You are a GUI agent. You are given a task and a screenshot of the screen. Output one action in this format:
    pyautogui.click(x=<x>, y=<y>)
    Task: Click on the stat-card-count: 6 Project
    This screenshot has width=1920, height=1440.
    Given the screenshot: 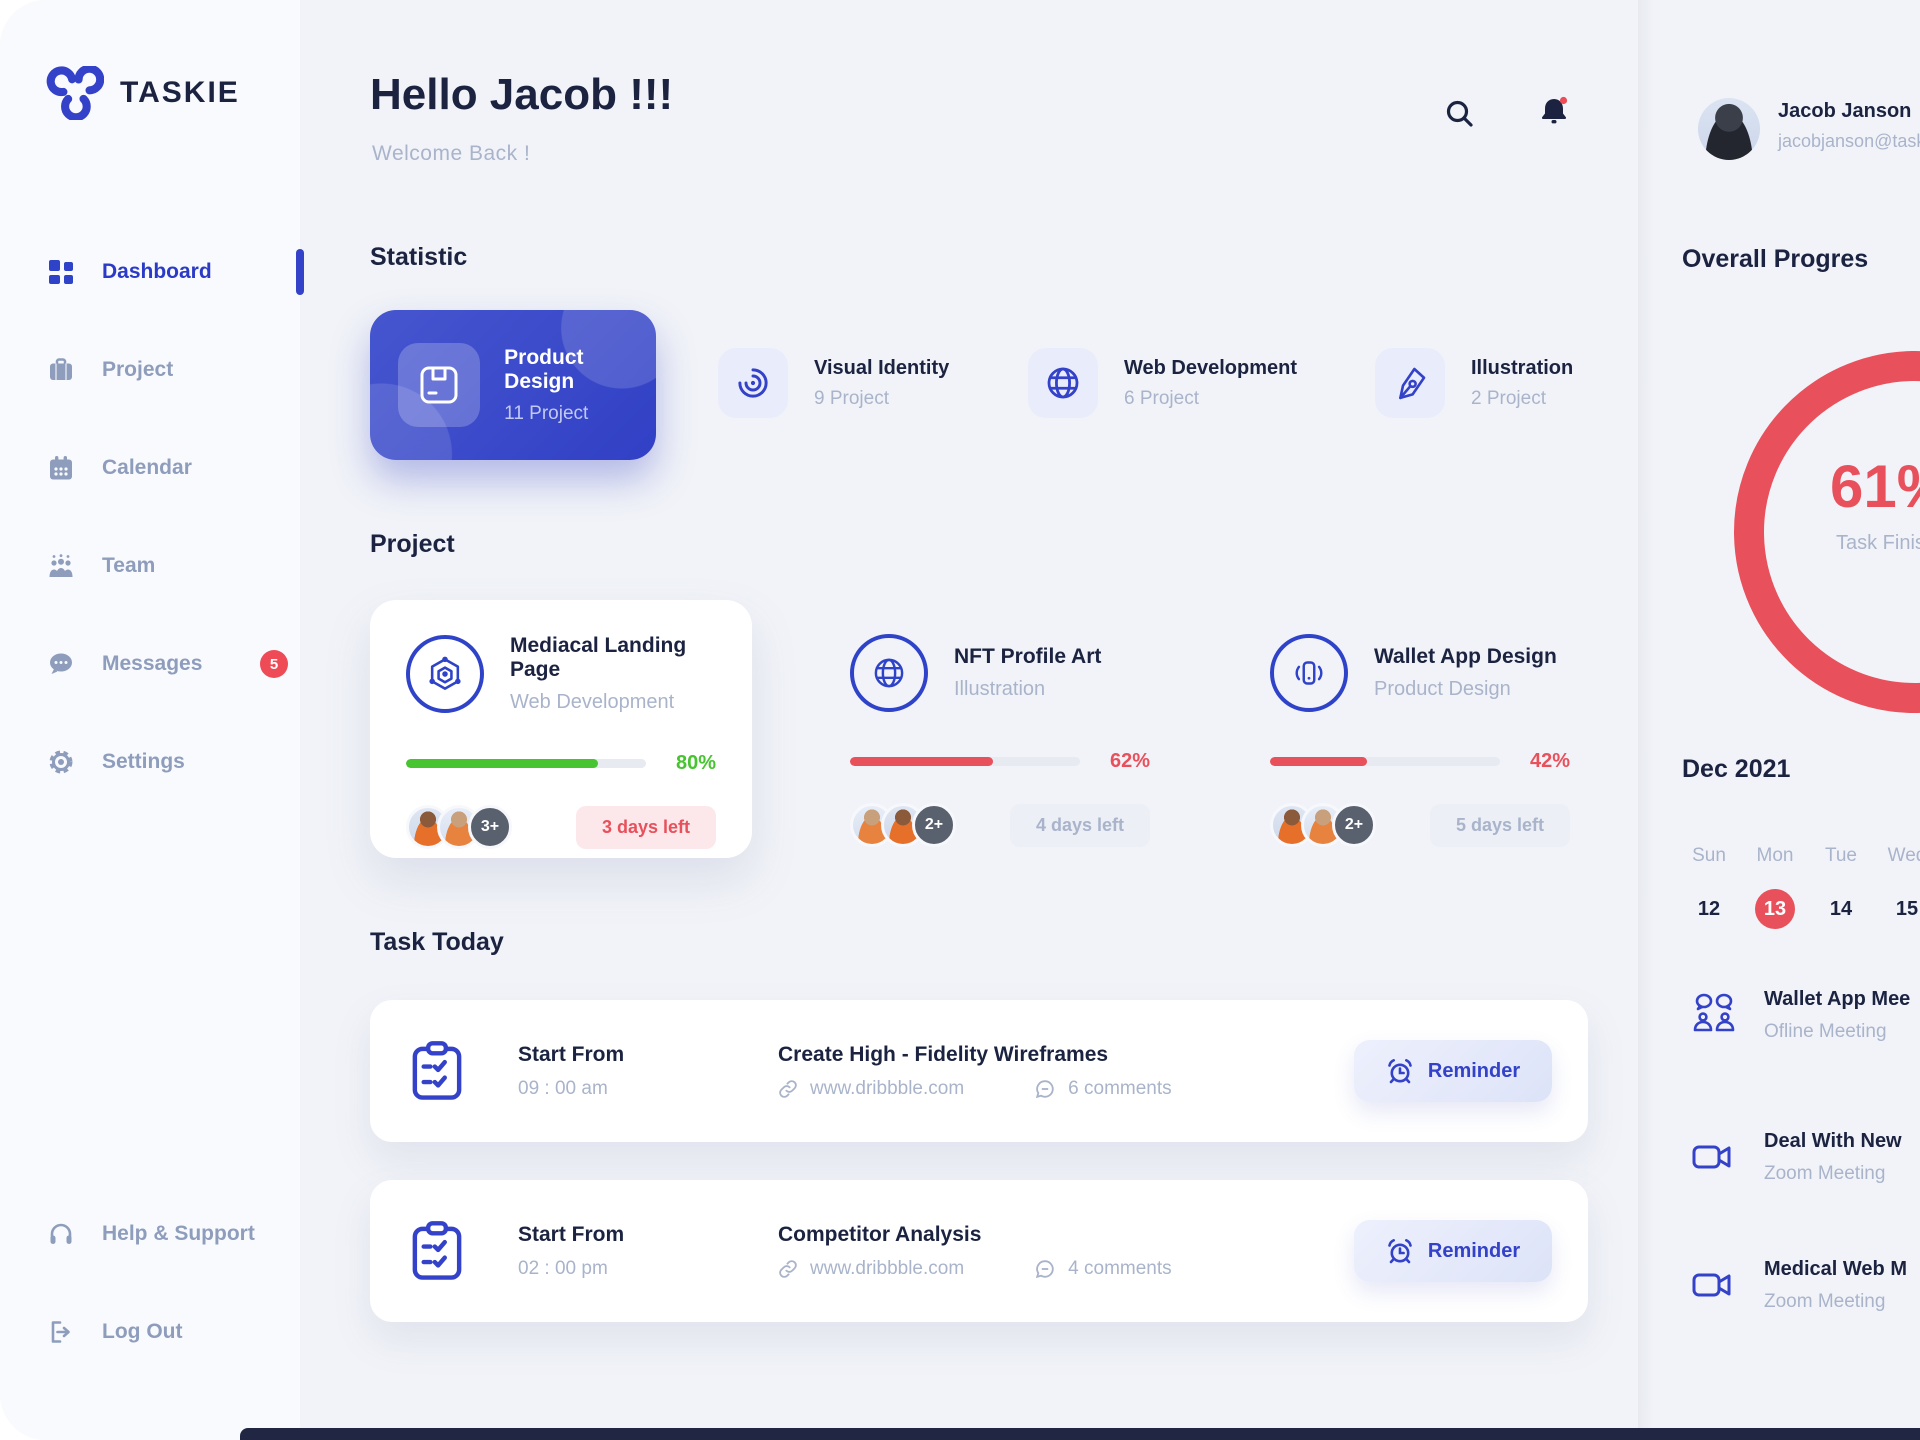 What is the action you would take?
    pyautogui.click(x=1161, y=398)
    